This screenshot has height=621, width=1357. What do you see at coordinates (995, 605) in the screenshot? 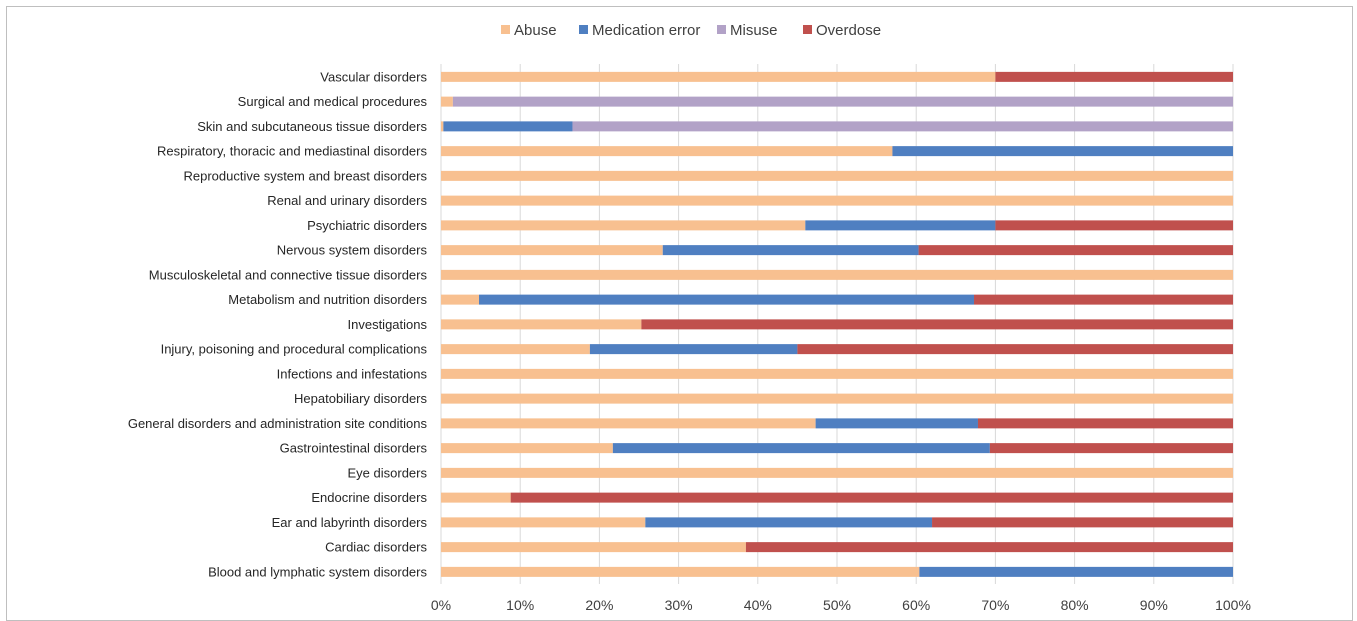
I see `x-tick-label: 70%` at bounding box center [995, 605].